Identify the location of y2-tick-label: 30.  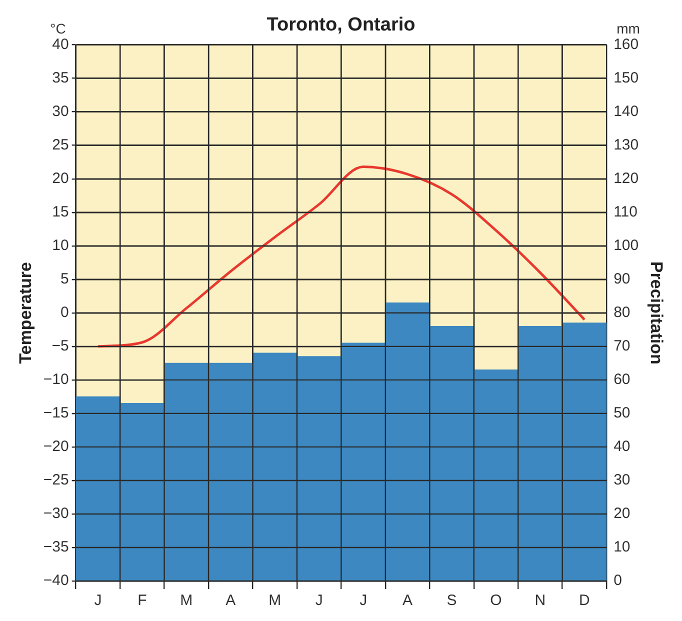
(622, 480).